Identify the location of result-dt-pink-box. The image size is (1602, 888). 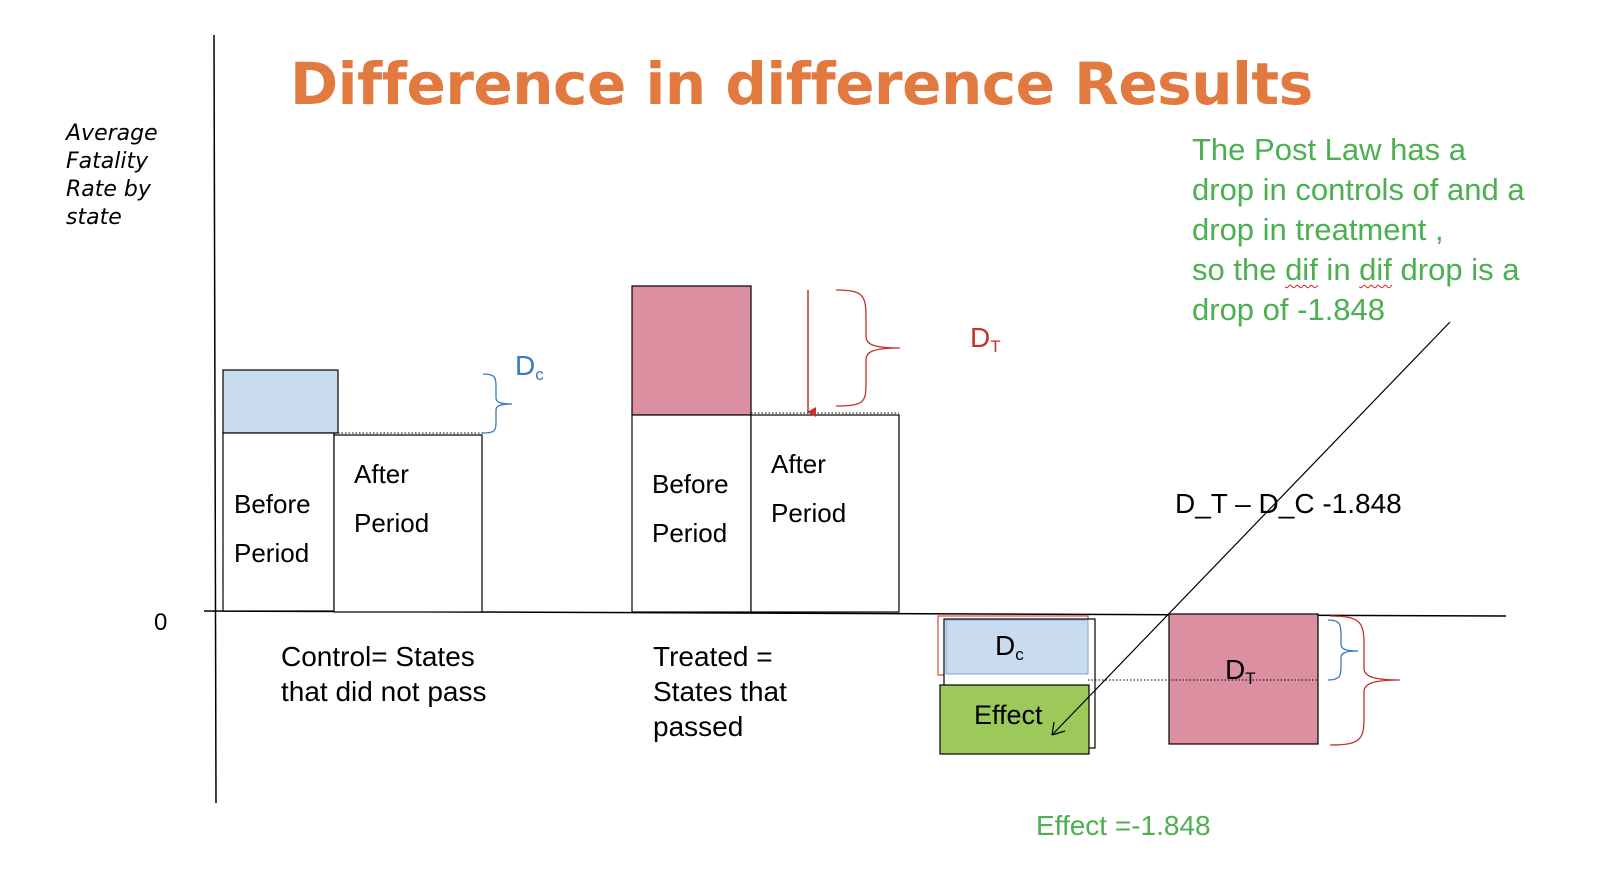
(1243, 679).